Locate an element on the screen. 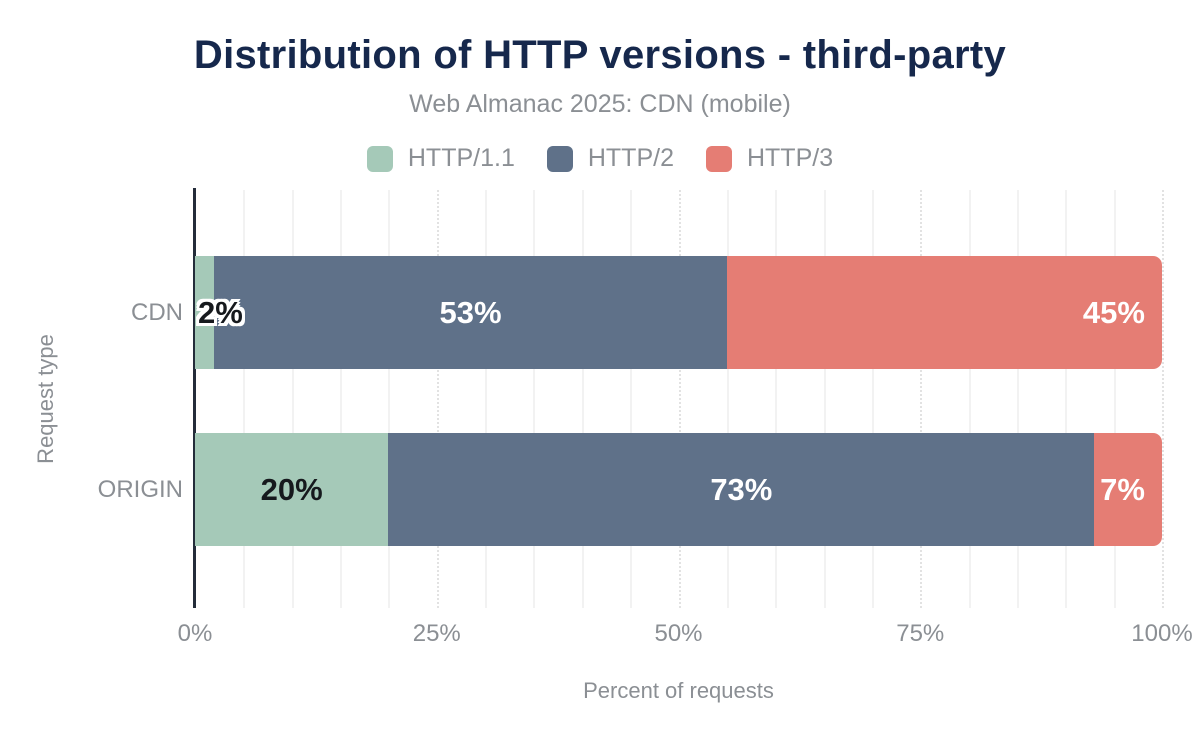  bar-segment-origin-http11: 20% is located at coordinates (292, 489).